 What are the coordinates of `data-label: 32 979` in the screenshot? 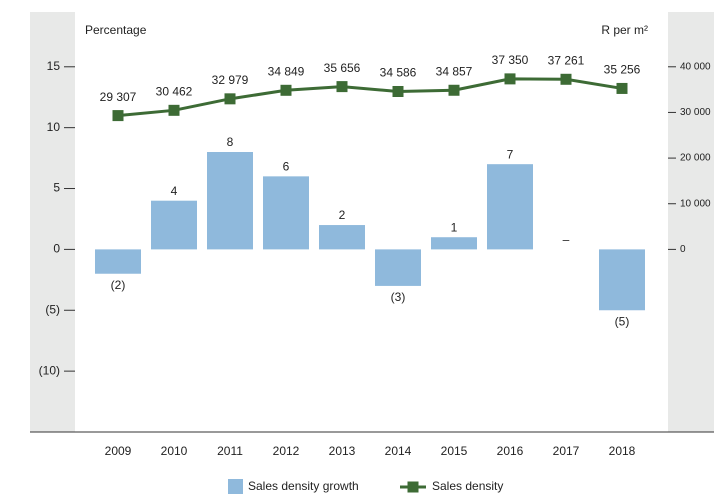 It's located at (230, 80).